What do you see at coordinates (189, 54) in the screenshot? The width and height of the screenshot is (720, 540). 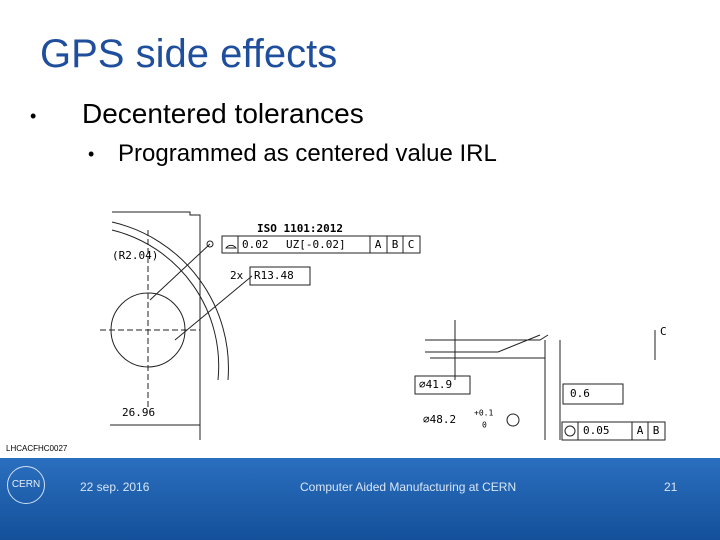 I see `title: GPS side effects` at bounding box center [189, 54].